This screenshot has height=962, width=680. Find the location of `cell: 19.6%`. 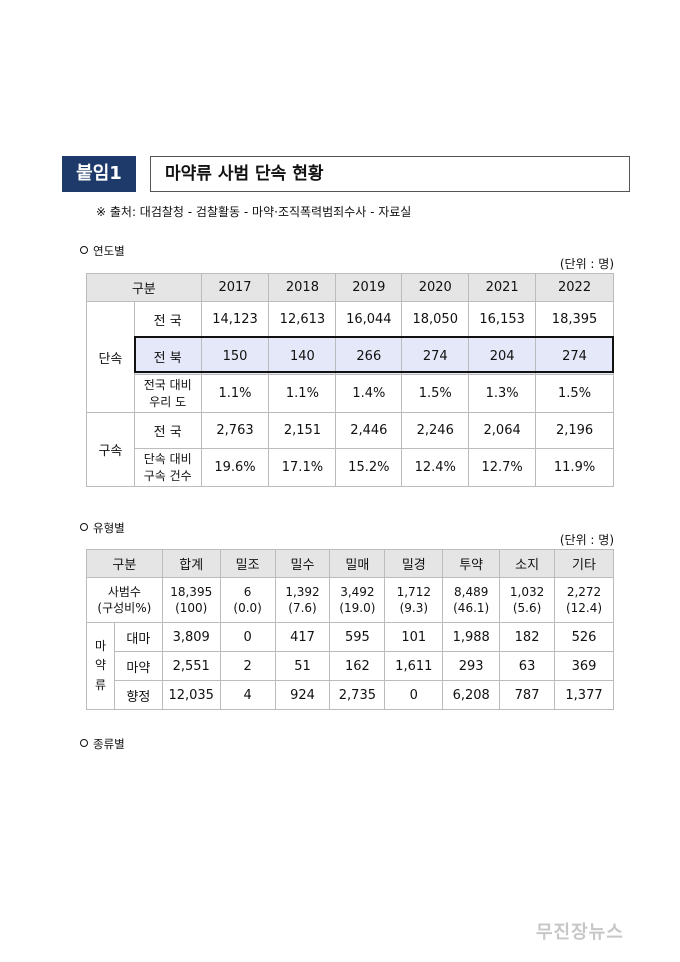

cell: 19.6% is located at coordinates (235, 467).